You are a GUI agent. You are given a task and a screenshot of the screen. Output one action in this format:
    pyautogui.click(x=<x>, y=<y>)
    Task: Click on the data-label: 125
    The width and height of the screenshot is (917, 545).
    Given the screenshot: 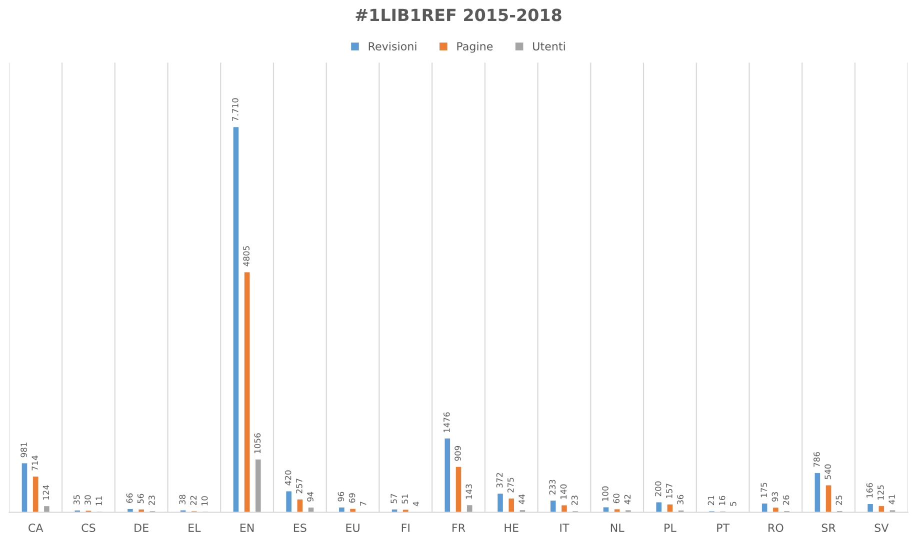 What is the action you would take?
    pyautogui.click(x=881, y=492)
    